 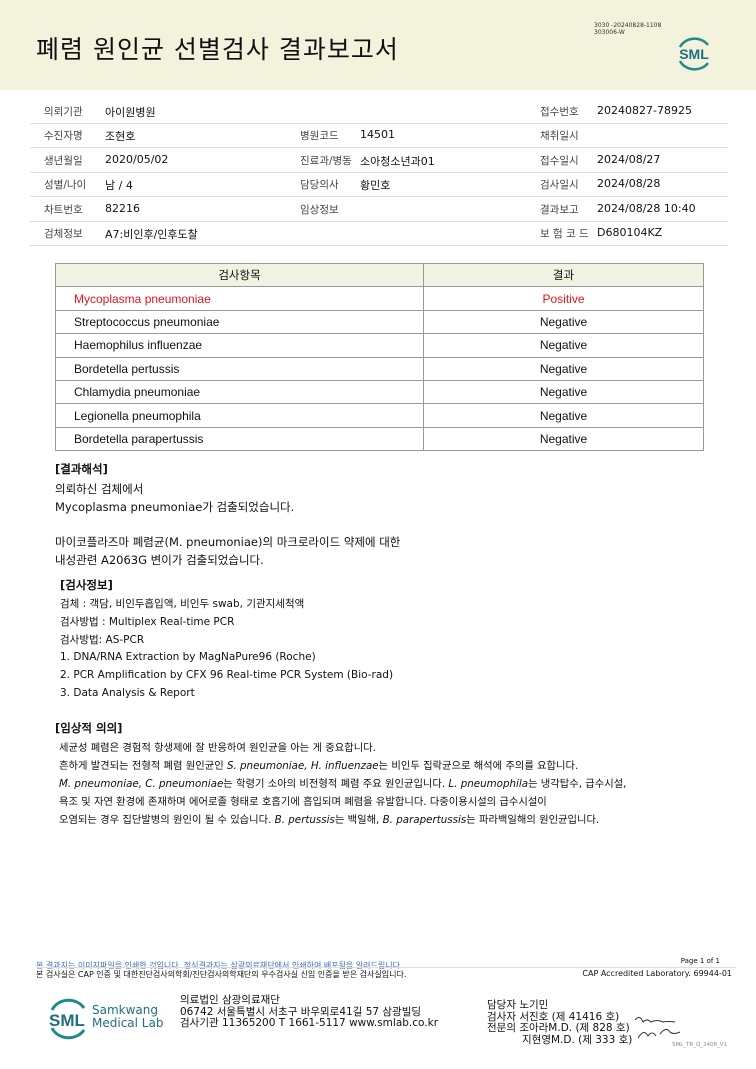 I want to click on info-value: D680104KZ, so click(x=630, y=232).